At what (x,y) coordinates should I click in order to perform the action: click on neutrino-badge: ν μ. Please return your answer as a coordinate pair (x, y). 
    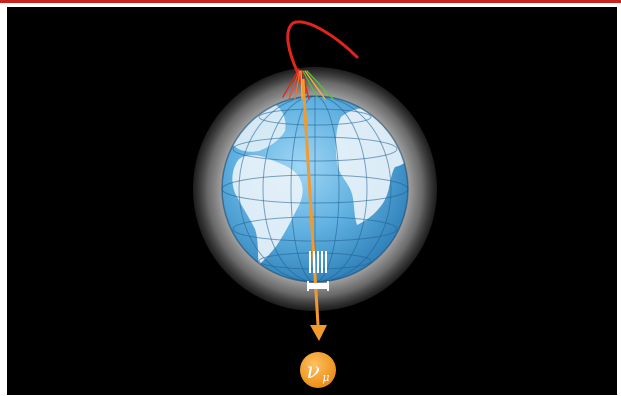
    Looking at the image, I should click on (318, 370).